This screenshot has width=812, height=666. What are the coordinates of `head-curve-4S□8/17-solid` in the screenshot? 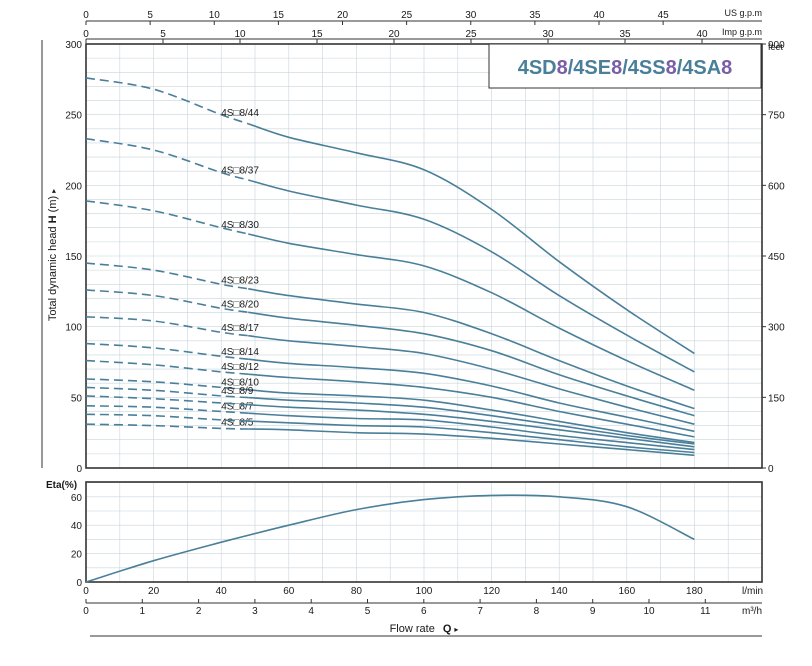 It's located at (471, 379).